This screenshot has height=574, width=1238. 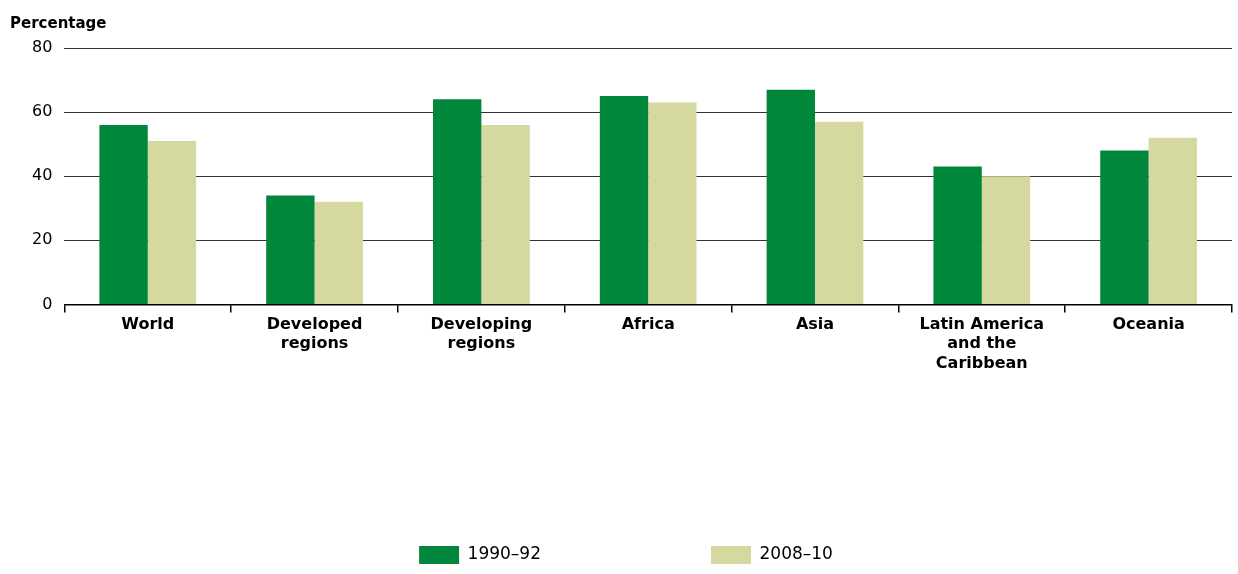 I want to click on x-tick-label: World, so click(x=148, y=324).